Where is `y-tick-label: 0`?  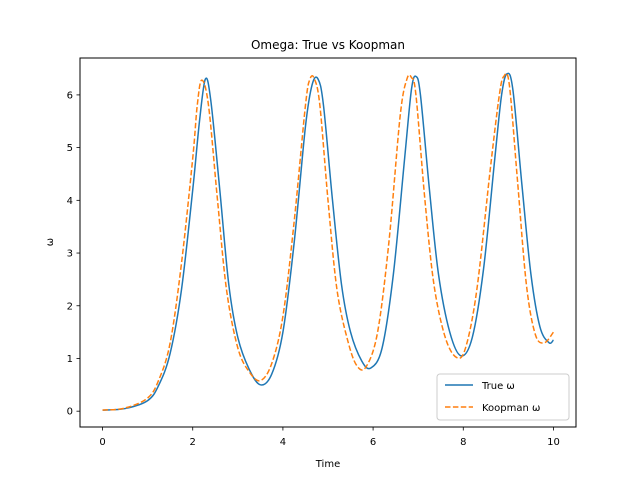 y-tick-label: 0 is located at coordinates (70, 412).